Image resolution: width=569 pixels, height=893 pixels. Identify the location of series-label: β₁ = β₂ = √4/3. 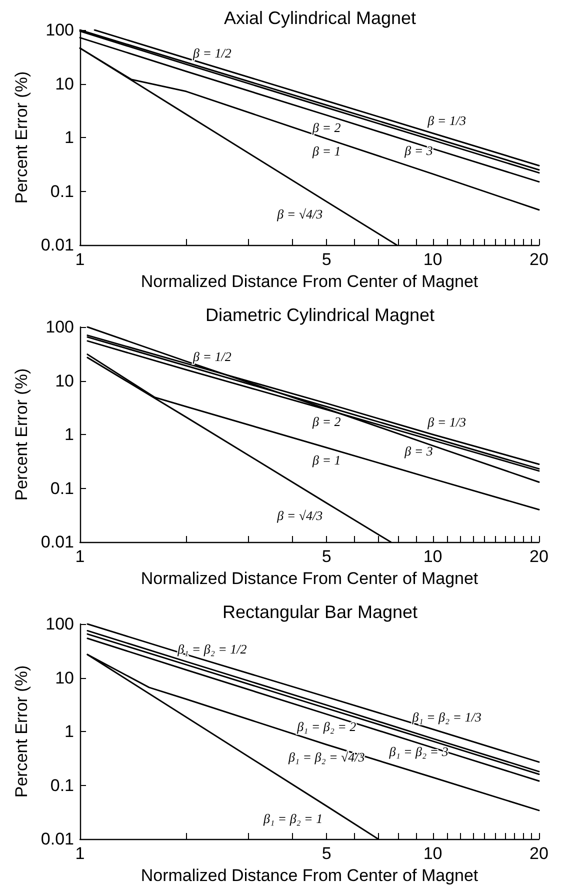
(326, 757).